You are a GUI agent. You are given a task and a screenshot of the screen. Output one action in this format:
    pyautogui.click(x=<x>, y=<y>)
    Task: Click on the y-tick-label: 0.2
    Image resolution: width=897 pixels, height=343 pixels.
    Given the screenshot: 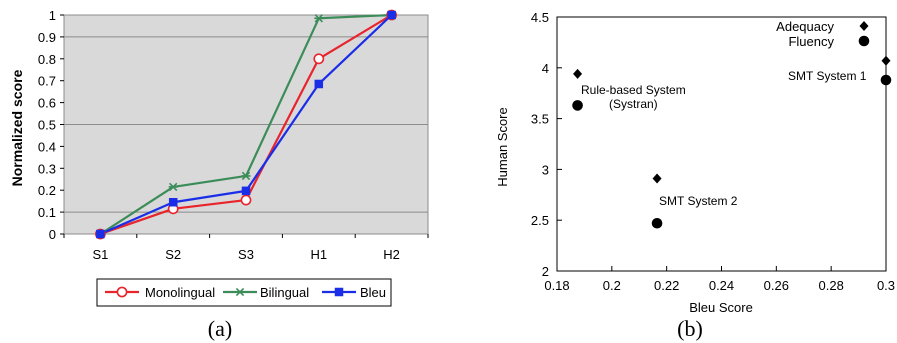 What is the action you would take?
    pyautogui.click(x=47, y=190)
    